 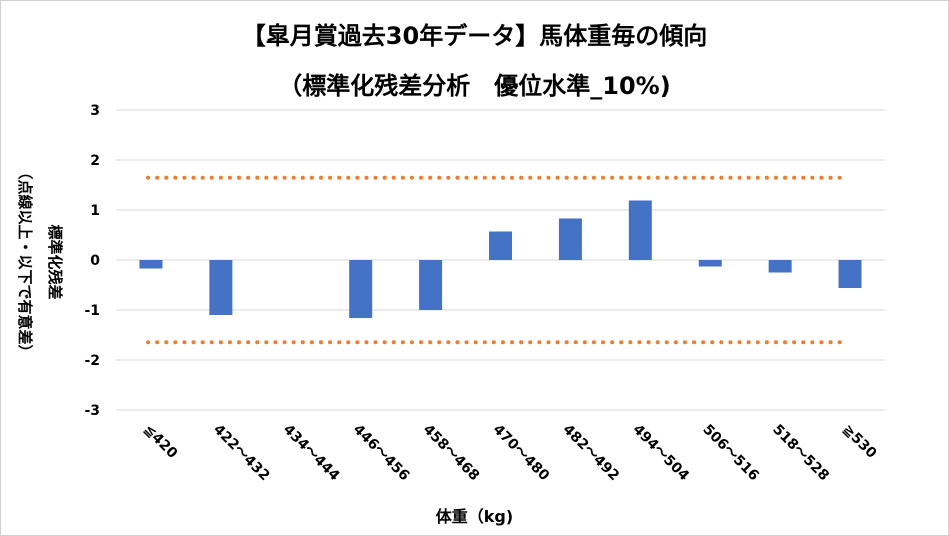 I want to click on chart-title: 【皐月賞過去30年データ】馬体重毎の傾向, so click(x=474, y=36).